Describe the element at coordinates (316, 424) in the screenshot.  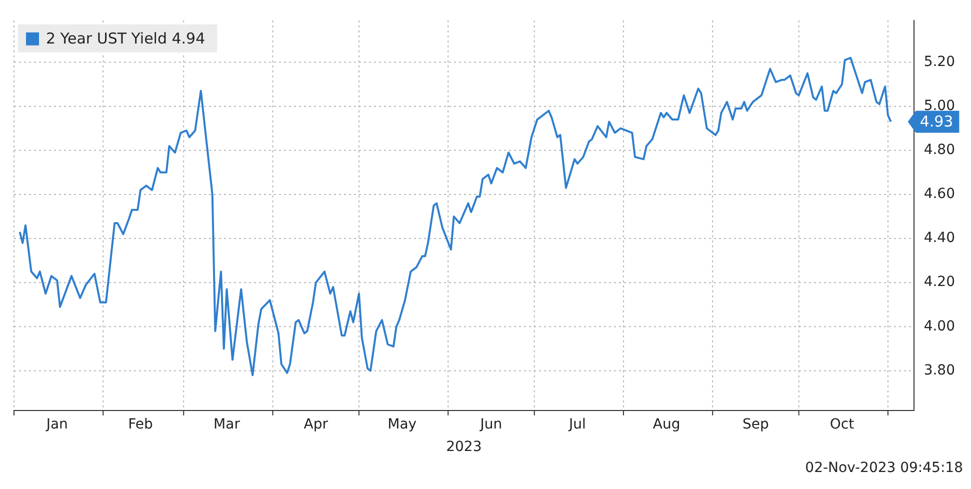
I see `x-tick-label: Apr` at that location.